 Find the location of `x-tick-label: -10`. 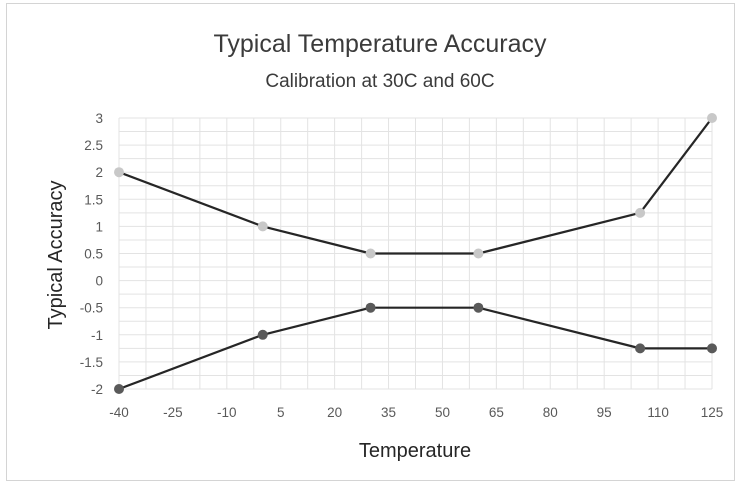

x-tick-label: -10 is located at coordinates (227, 412).